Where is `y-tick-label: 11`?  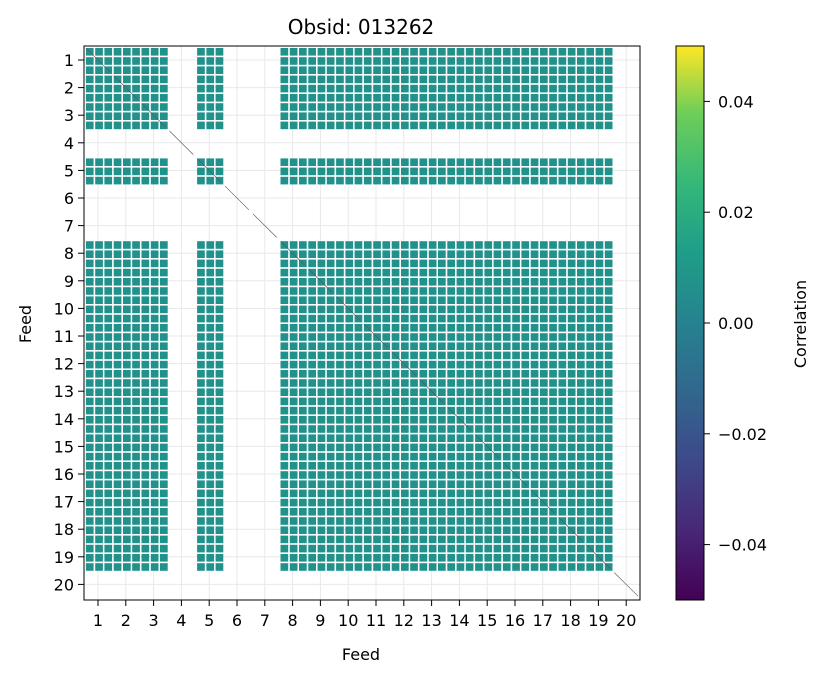 y-tick-label: 11 is located at coordinates (64, 336).